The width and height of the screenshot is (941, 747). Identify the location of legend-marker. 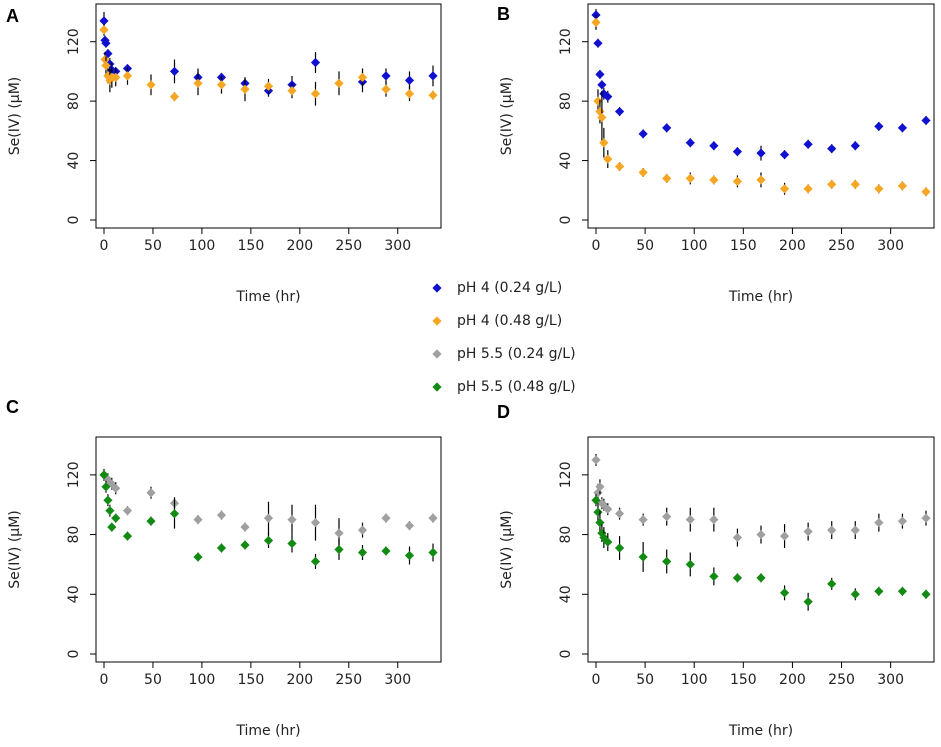
(437, 387).